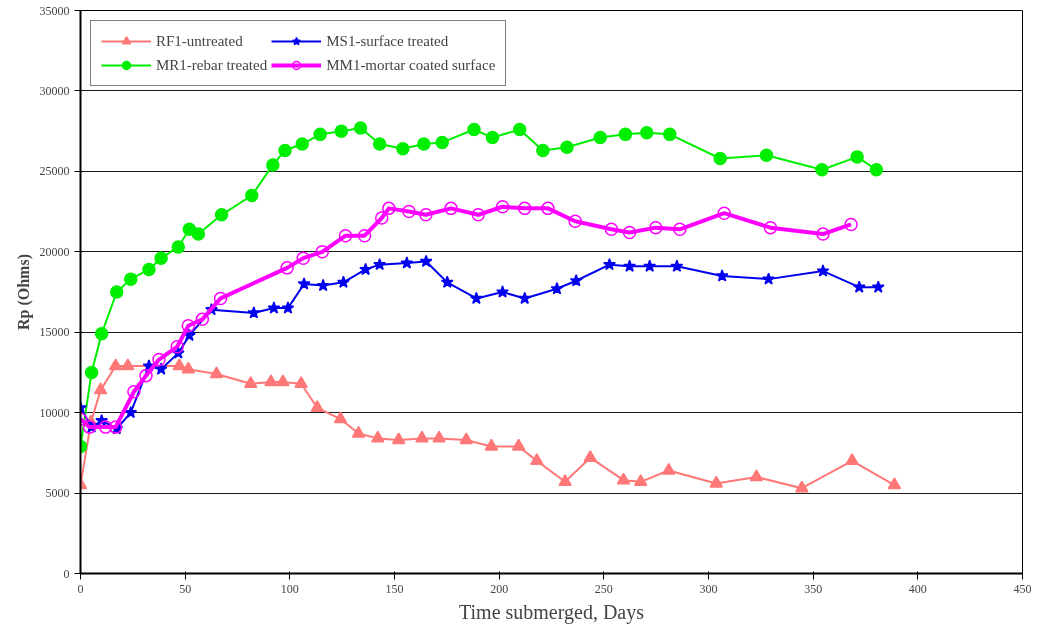  I want to click on y-tick-label: 0, so click(66, 573).